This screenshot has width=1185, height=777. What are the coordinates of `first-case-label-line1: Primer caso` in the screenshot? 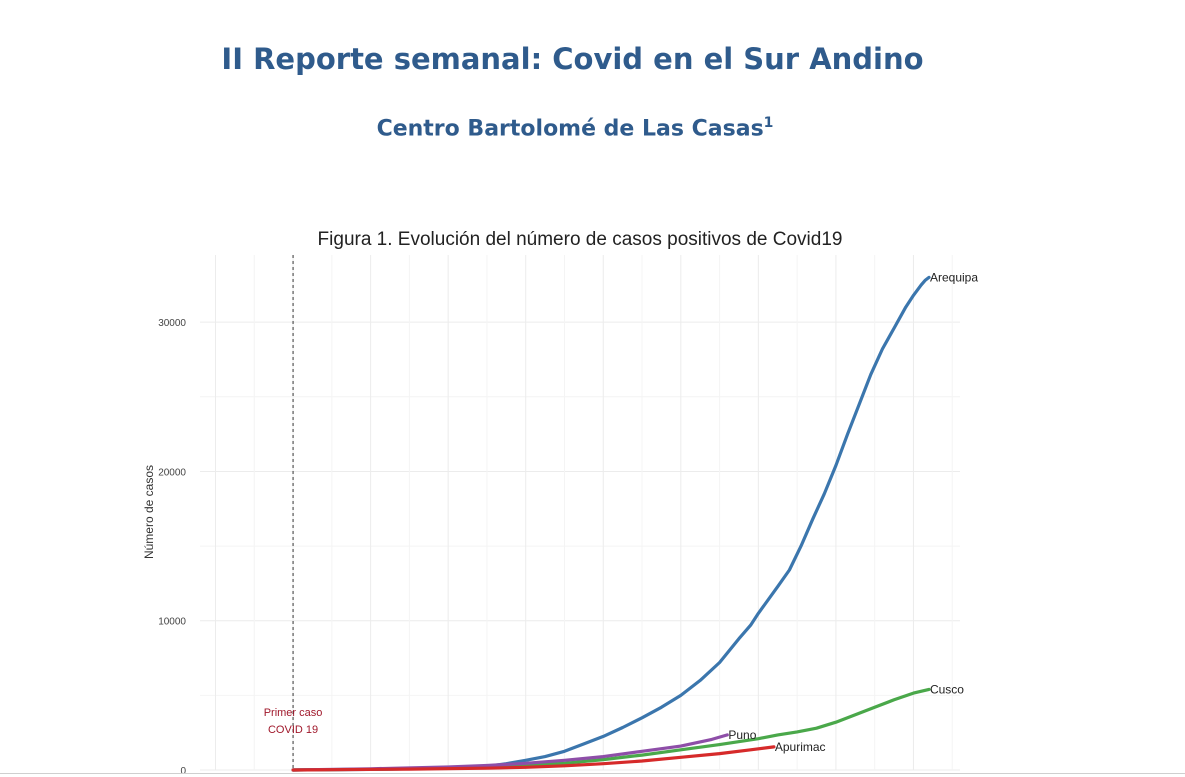 It's located at (293, 713).